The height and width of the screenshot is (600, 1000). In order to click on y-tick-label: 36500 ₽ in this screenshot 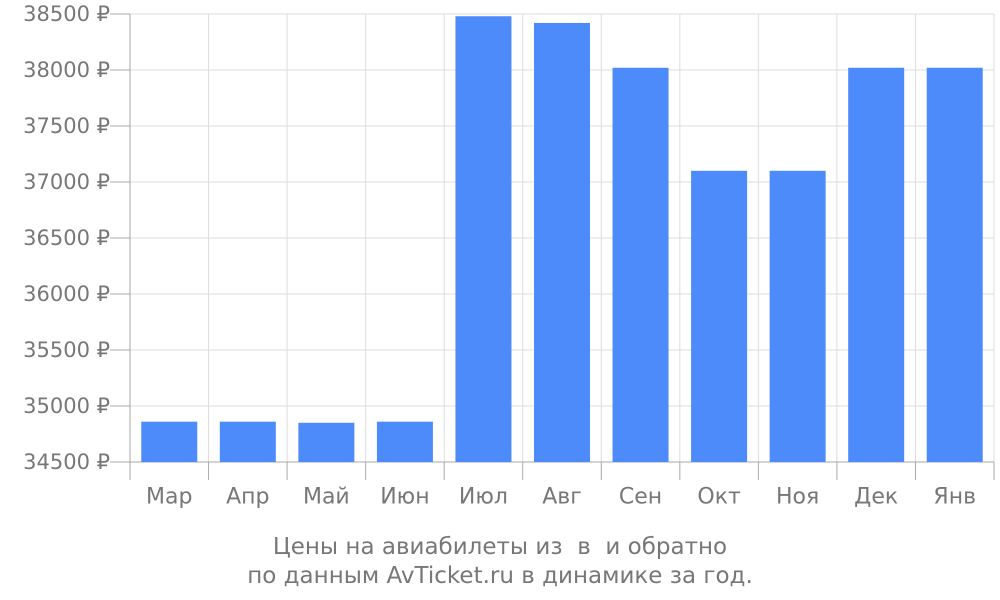, I will do `click(66, 238)`.